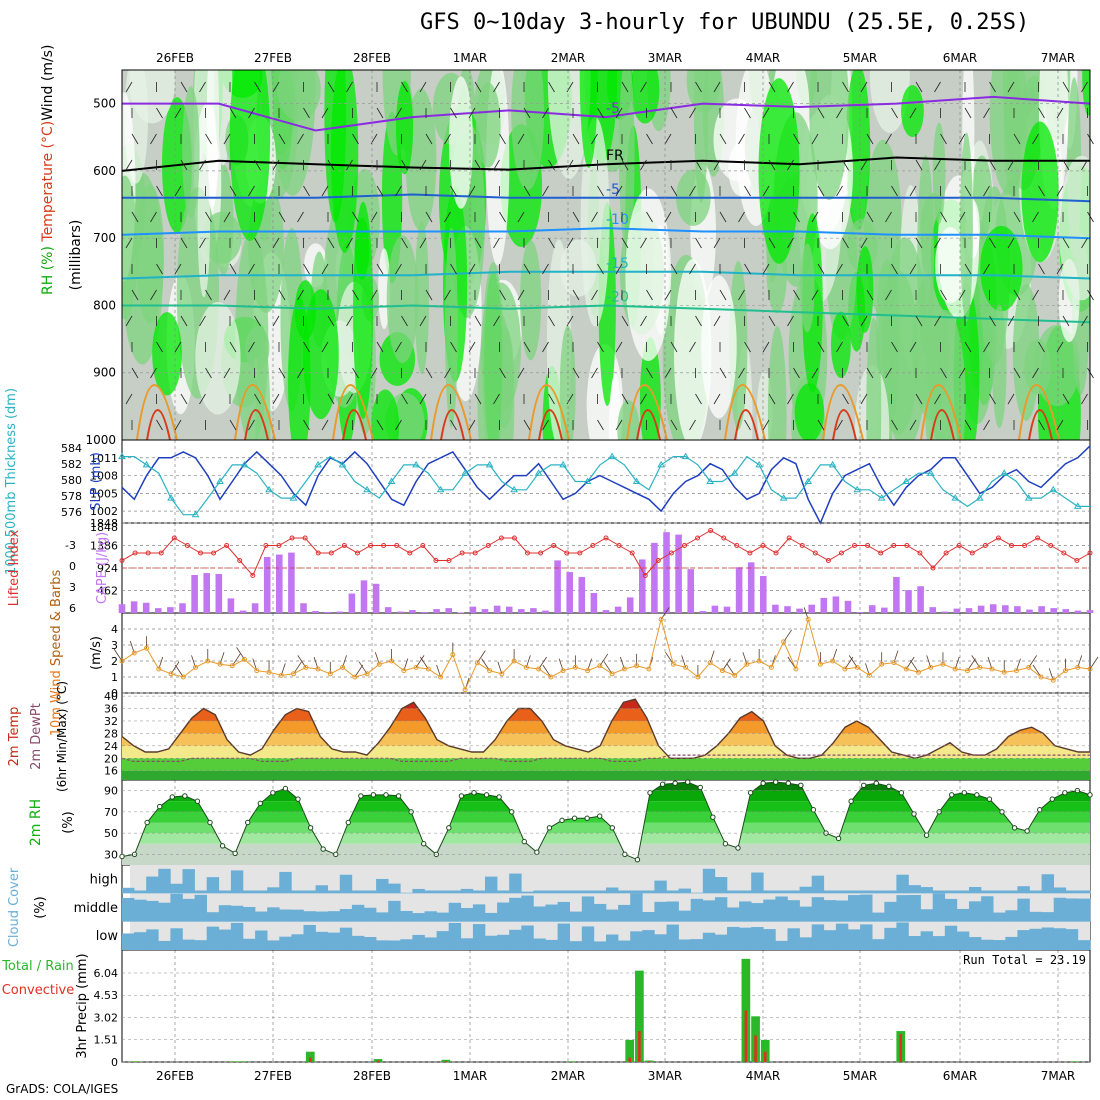  Describe the element at coordinates (606, 764) in the screenshot. I see `temp-band` at that location.